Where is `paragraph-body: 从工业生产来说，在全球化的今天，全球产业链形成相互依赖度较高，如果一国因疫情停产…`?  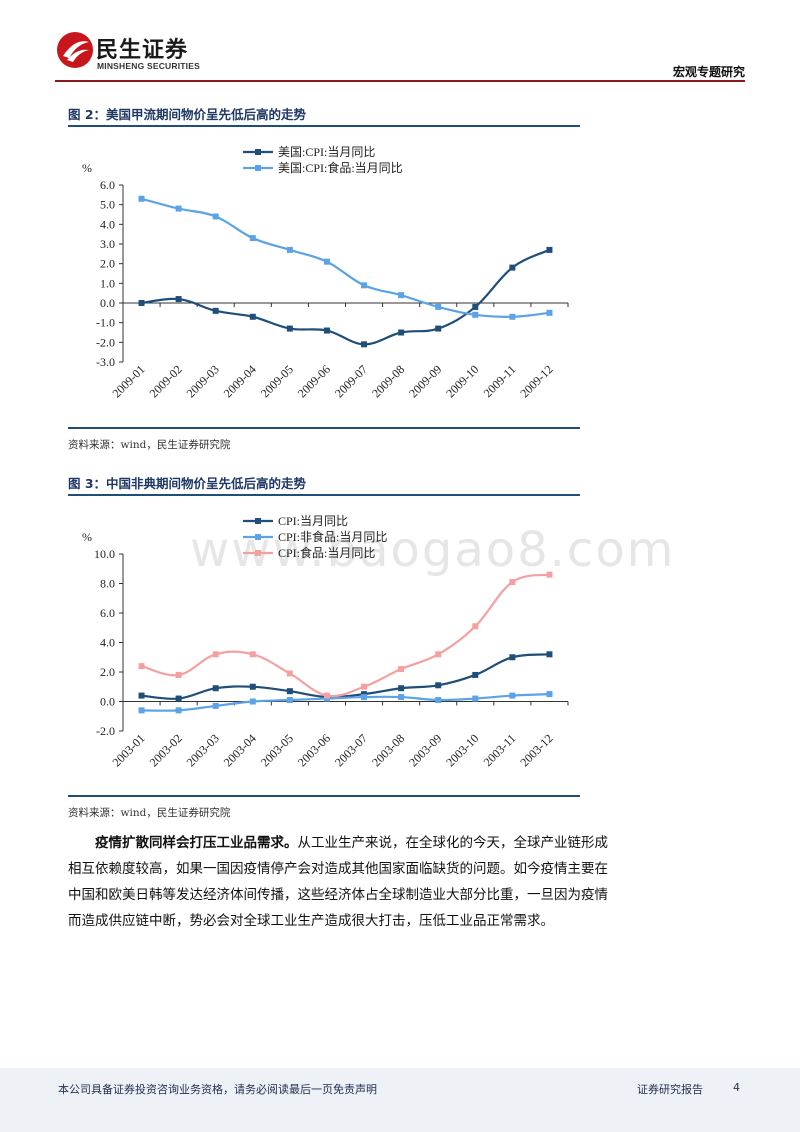 paragraph-body: 从工业生产来说，在全球化的今天，全球产业链形成相互依赖度较高，如果一国因疫情停产… is located at coordinates (338, 882).